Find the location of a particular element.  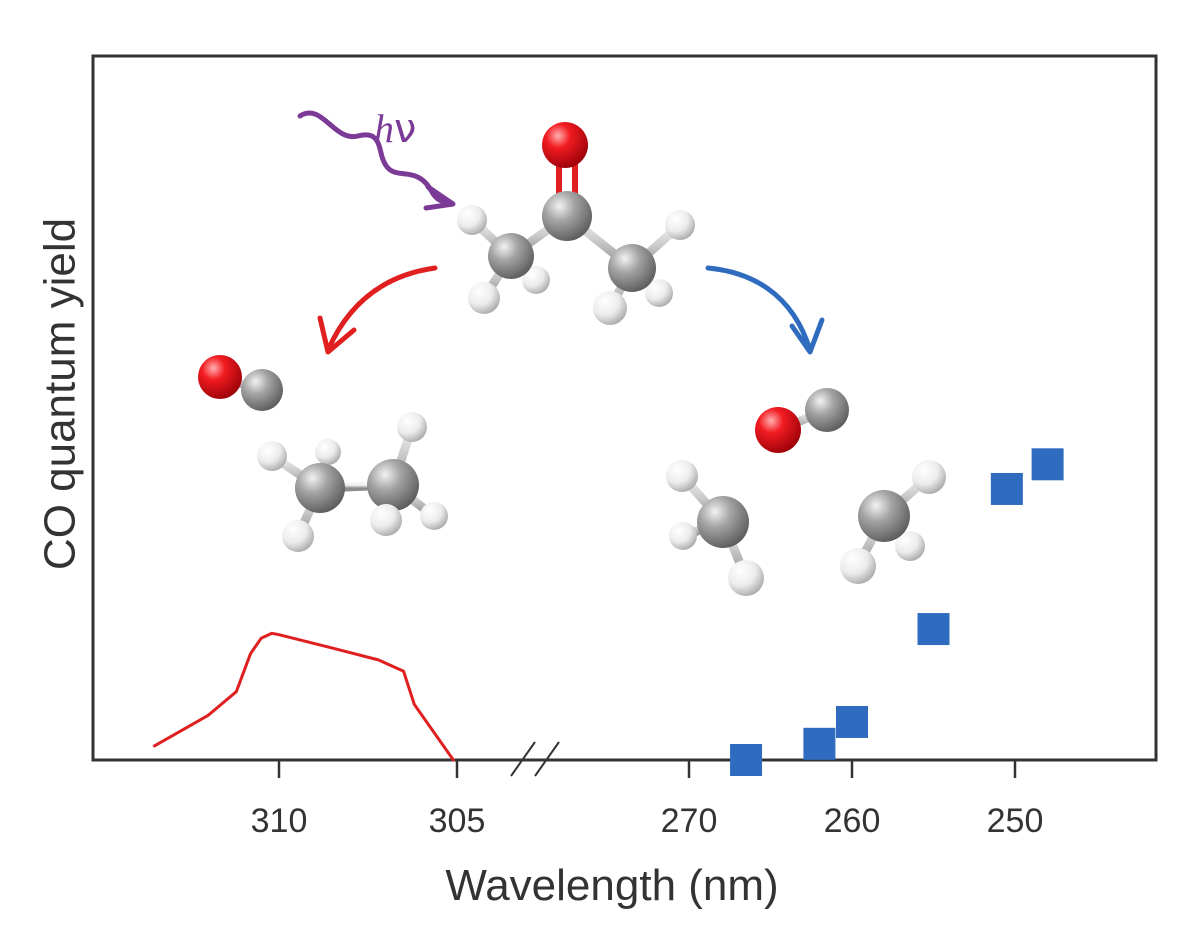

photon-arrow-icon is located at coordinates (376, 160).